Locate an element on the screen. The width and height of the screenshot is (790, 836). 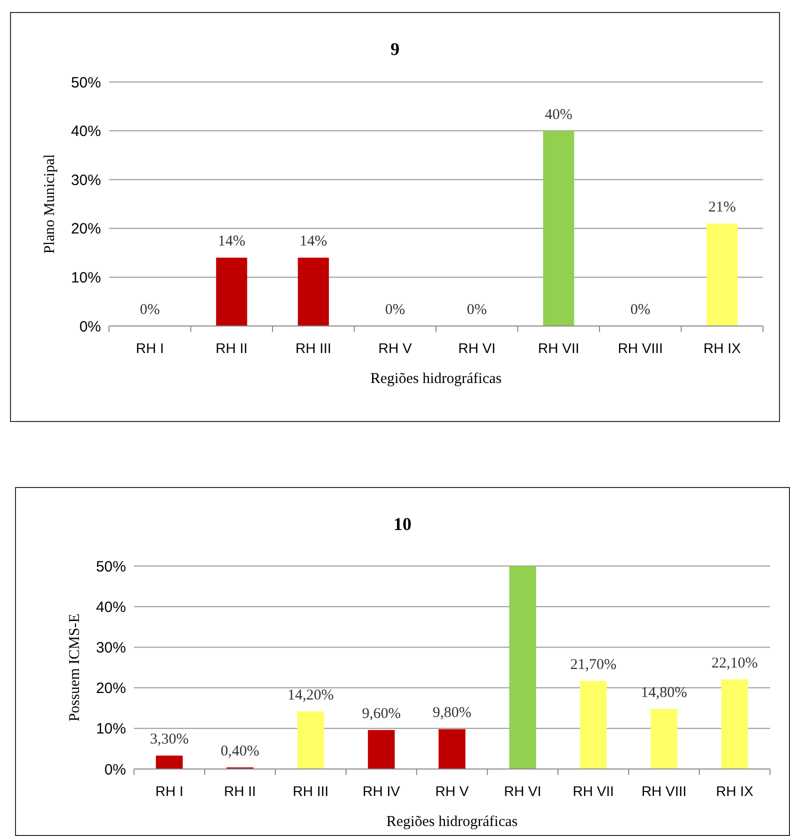
data-label: 9,60% is located at coordinates (381, 714).